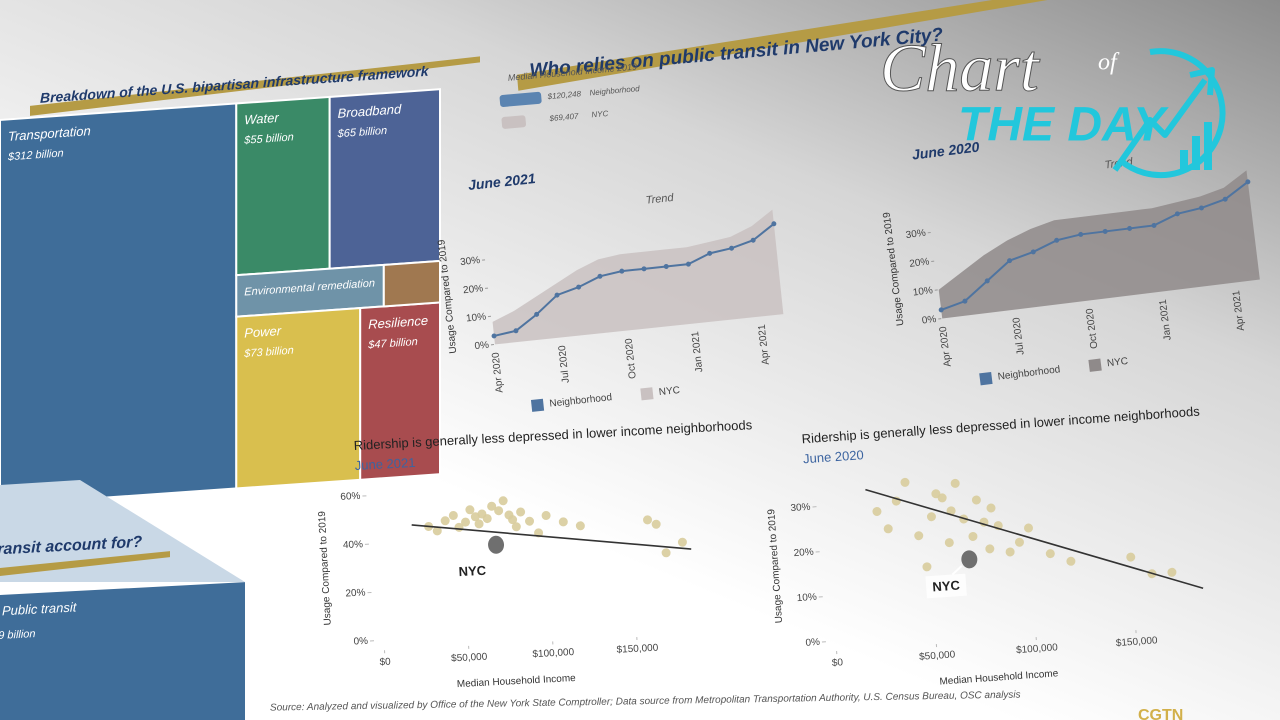 The height and width of the screenshot is (720, 1280). What do you see at coordinates (634, 280) in the screenshot?
I see `line` at bounding box center [634, 280].